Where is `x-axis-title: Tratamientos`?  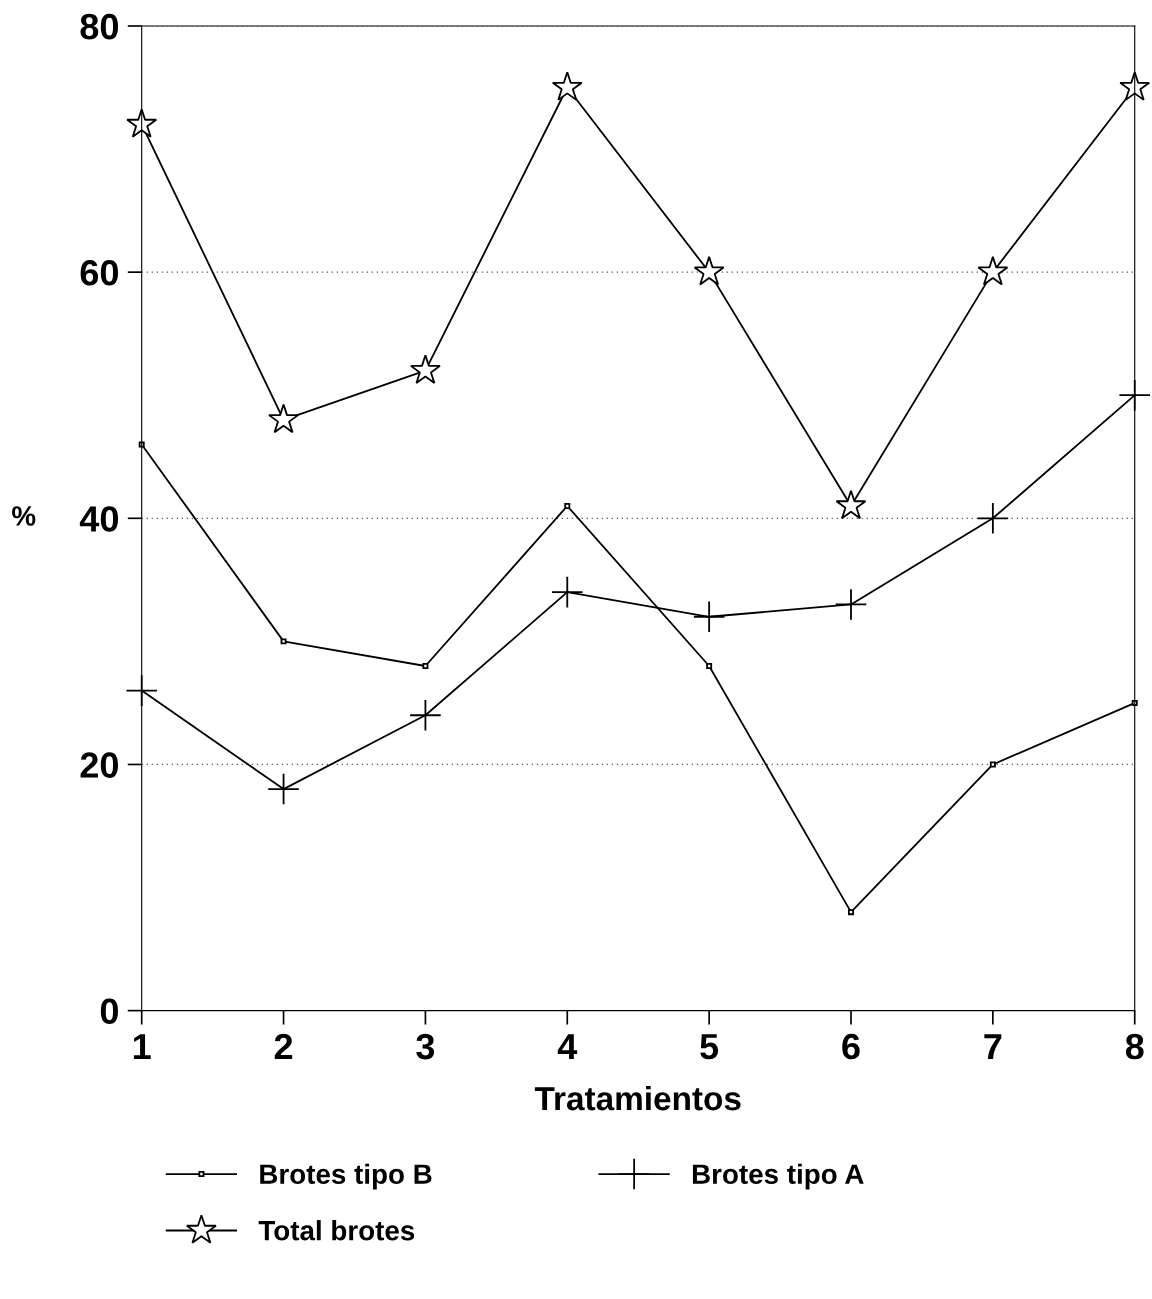 x-axis-title: Tratamientos is located at coordinates (637, 1098).